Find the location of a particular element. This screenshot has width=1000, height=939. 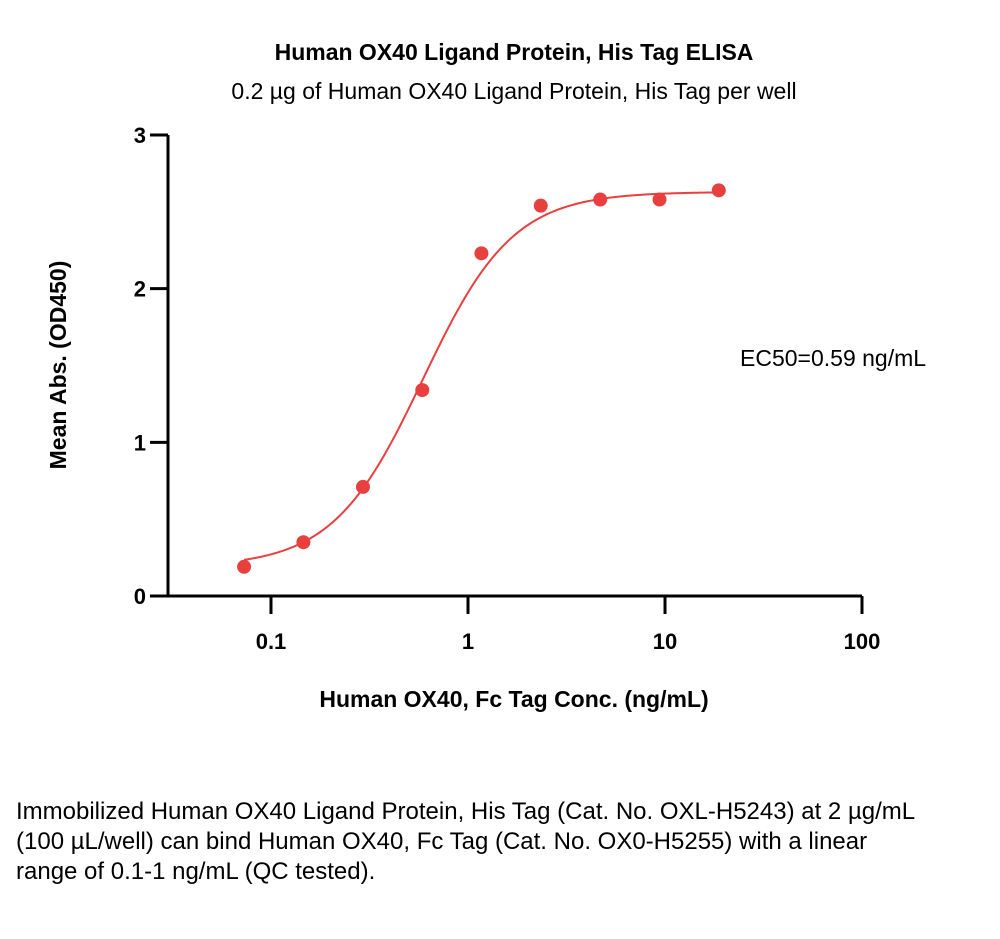

x-tick-label: 10 is located at coordinates (665, 641).